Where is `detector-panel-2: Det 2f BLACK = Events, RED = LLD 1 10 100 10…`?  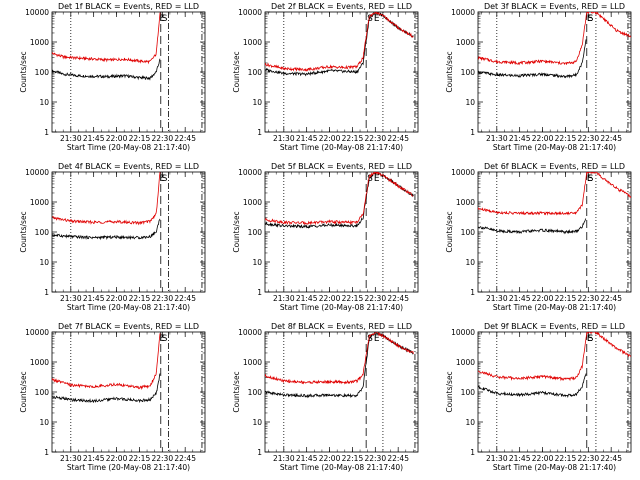 detector-panel-2: Det 2f BLACK = Events, RED = LLD 1 10 100 10… is located at coordinates (325, 77).